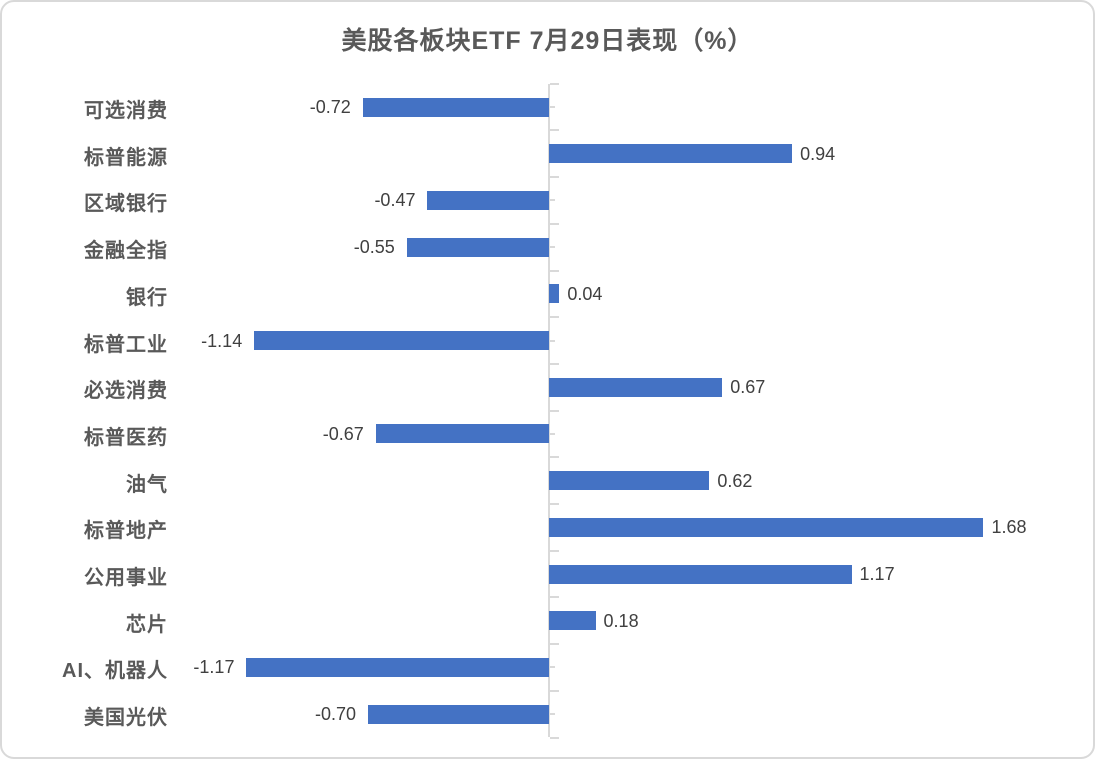 The height and width of the screenshot is (759, 1095). What do you see at coordinates (343, 433) in the screenshot?
I see `value-label: -0.67` at bounding box center [343, 433].